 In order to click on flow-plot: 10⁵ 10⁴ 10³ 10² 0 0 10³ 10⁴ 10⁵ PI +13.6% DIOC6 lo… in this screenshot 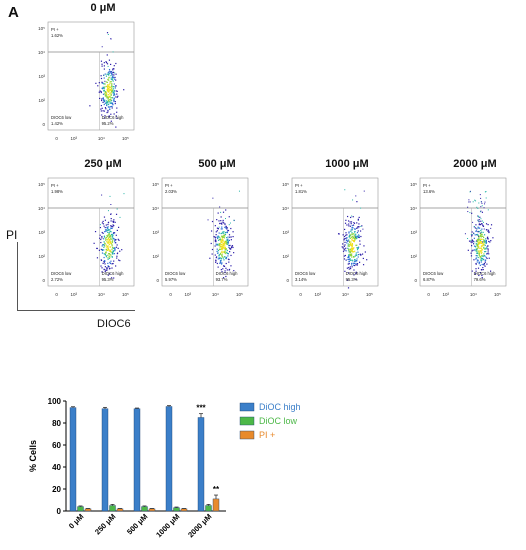, I will do `click(458, 237)`.